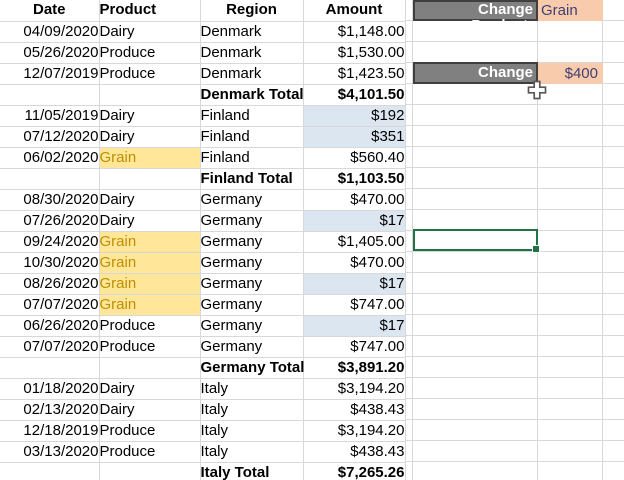 The height and width of the screenshot is (480, 624). Describe the element at coordinates (354, 32) in the screenshot. I see `cell-amount: $1,148.00` at that location.